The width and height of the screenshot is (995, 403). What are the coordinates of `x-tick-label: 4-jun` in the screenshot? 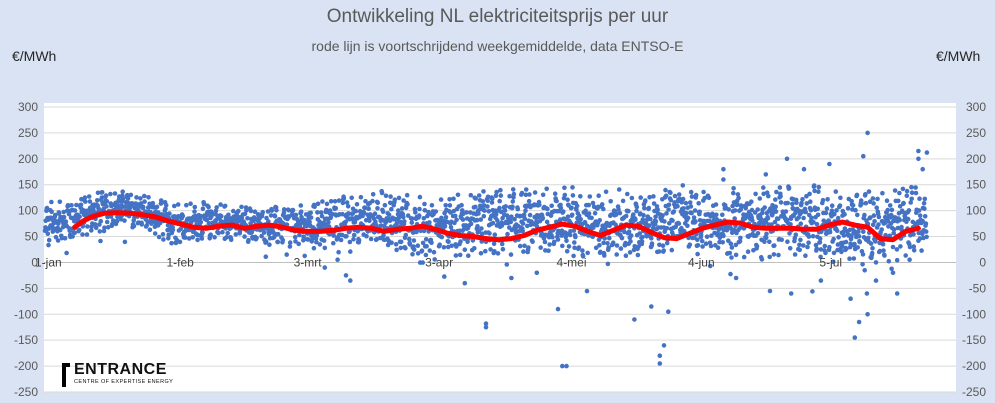 It's located at (701, 262).